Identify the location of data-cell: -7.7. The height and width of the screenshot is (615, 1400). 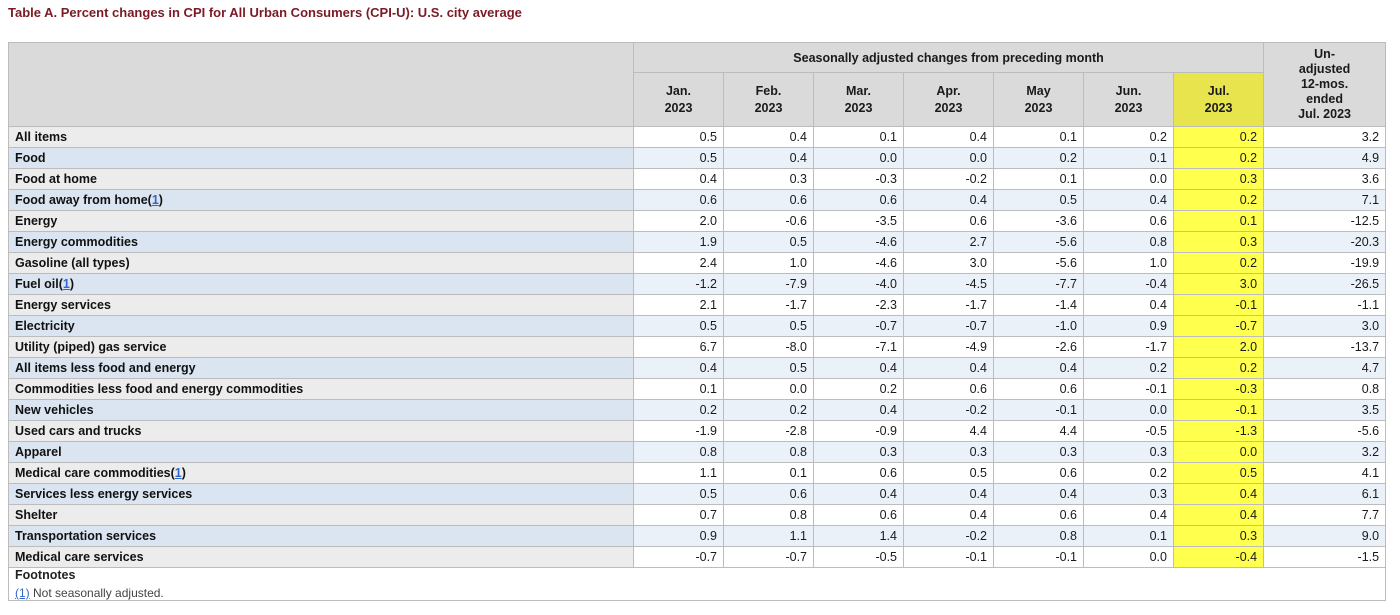
(1038, 284).